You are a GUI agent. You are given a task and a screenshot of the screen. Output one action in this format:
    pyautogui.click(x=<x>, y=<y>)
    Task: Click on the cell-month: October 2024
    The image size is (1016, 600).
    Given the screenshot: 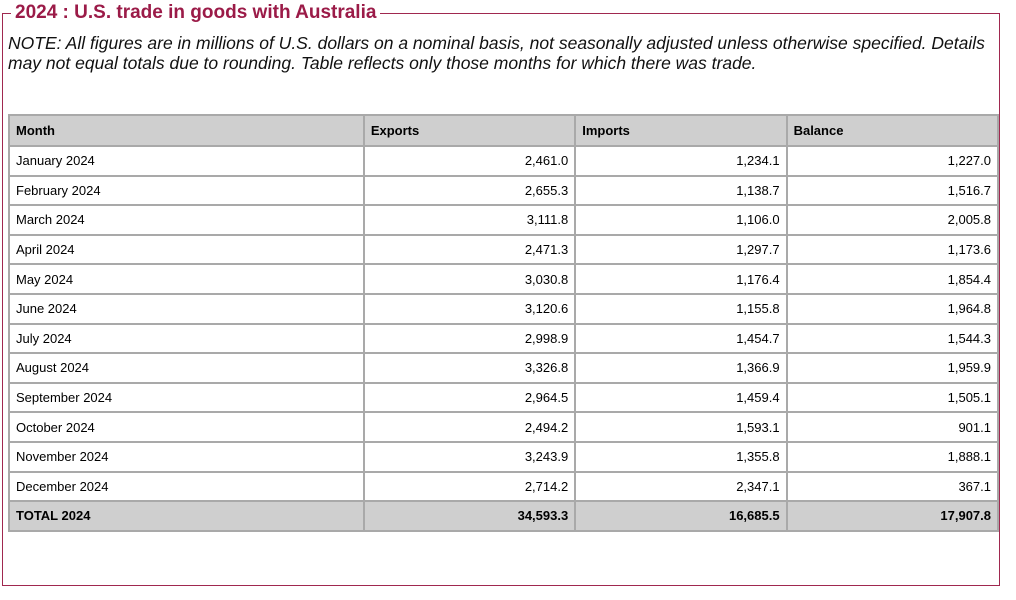 What is the action you would take?
    pyautogui.click(x=186, y=427)
    